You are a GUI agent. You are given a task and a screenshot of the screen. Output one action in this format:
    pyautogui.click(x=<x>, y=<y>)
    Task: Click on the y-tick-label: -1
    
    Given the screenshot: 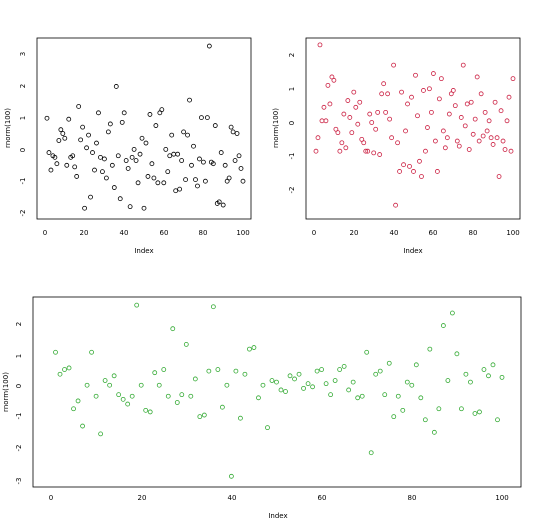 What is the action you would take?
    pyautogui.click(x=292, y=156)
    